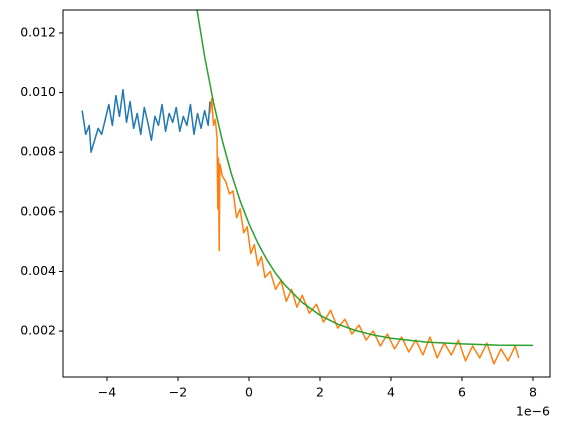  I want to click on x-tick-label: −2, so click(178, 392).